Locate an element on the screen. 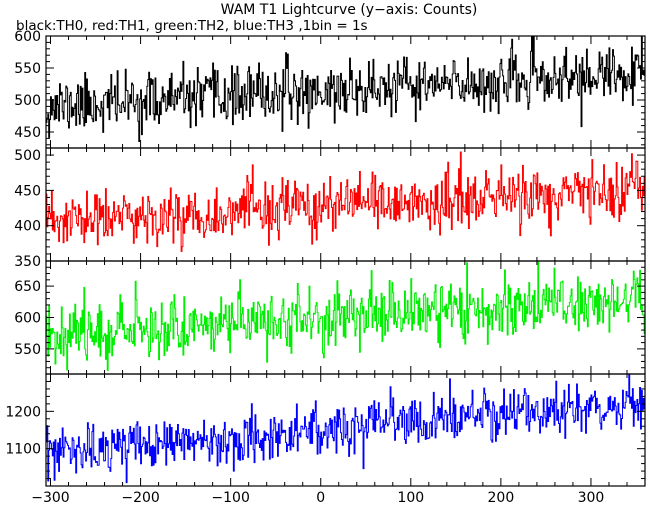 The image size is (650, 505). y-tick-label: 650 is located at coordinates (27, 287).